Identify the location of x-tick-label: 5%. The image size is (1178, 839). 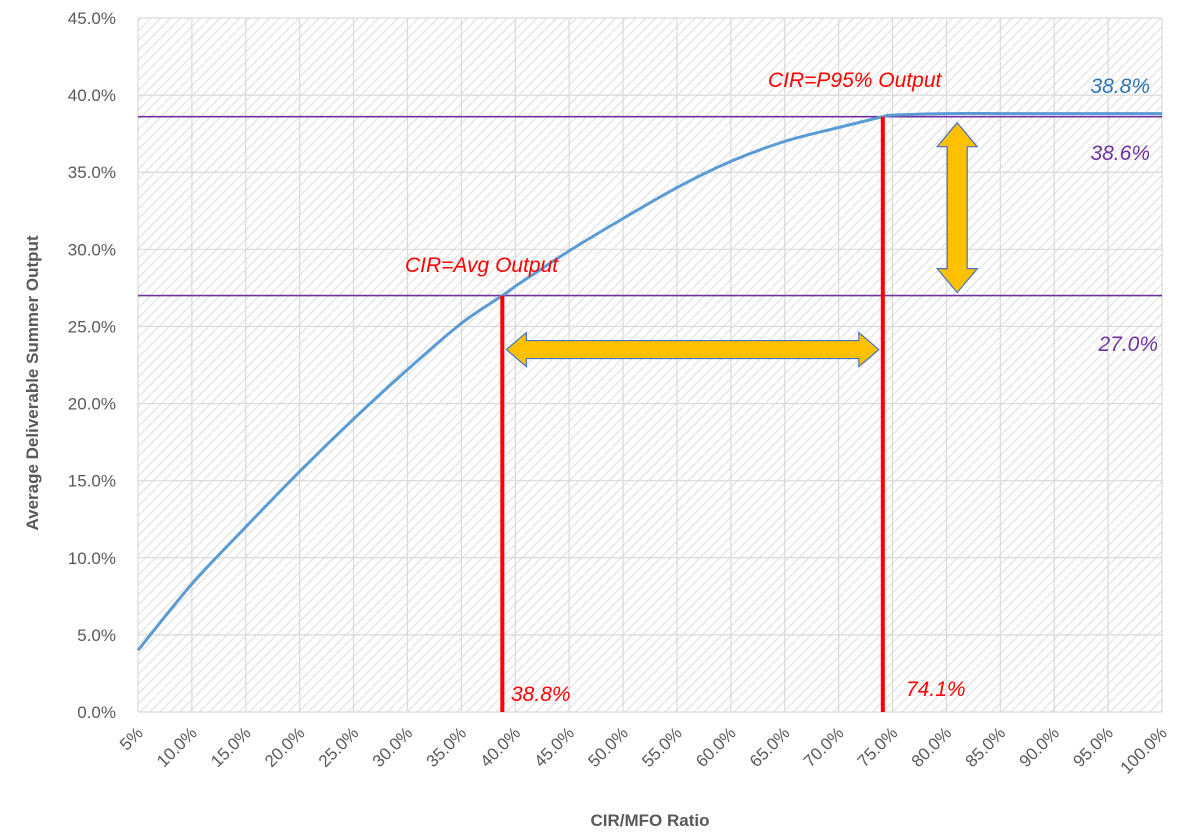
(131, 738).